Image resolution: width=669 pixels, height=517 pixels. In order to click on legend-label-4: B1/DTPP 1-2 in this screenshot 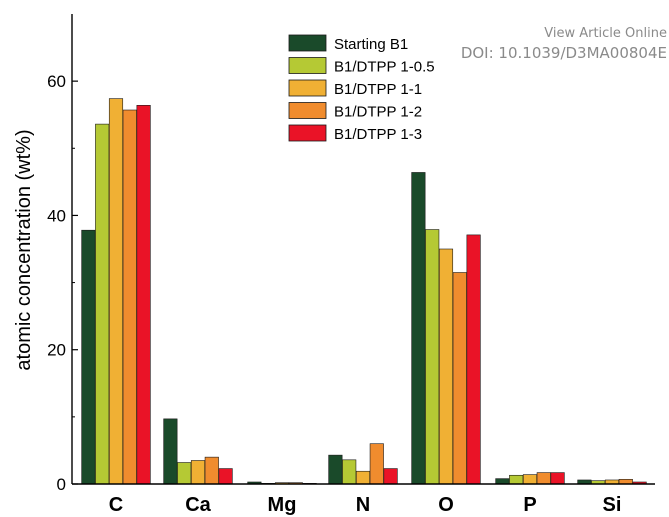, I will do `click(378, 112)`.